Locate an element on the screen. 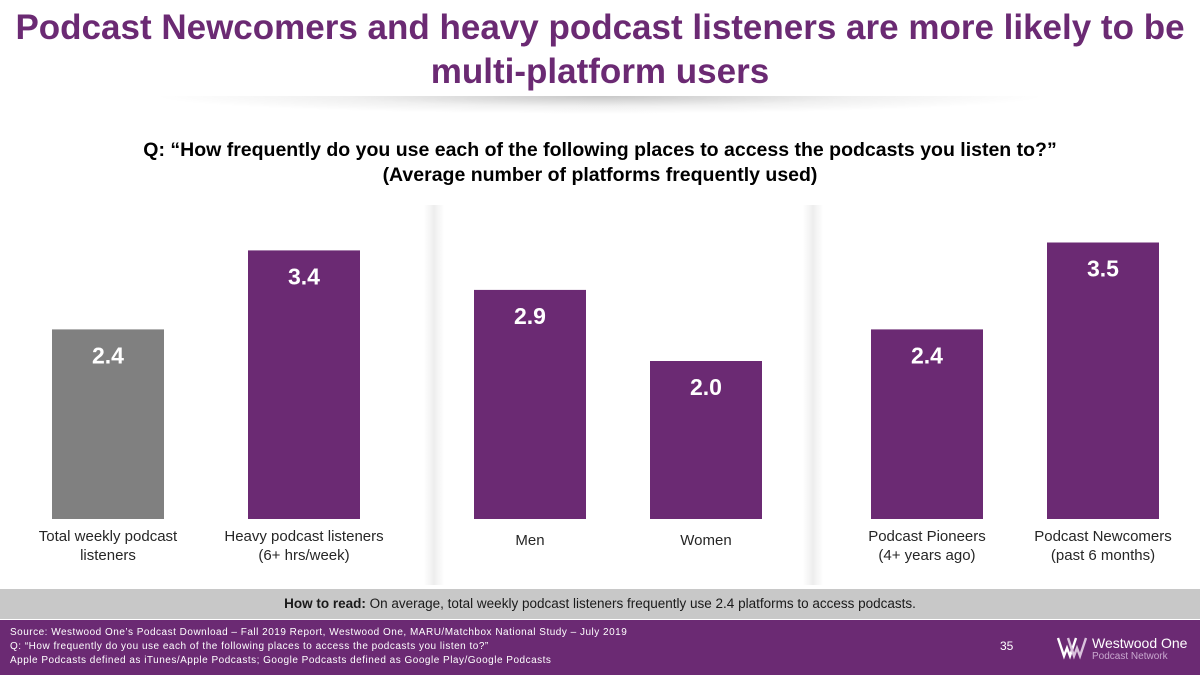 The width and height of the screenshot is (1200, 675). data-label-5: 2.4 is located at coordinates (927, 355).